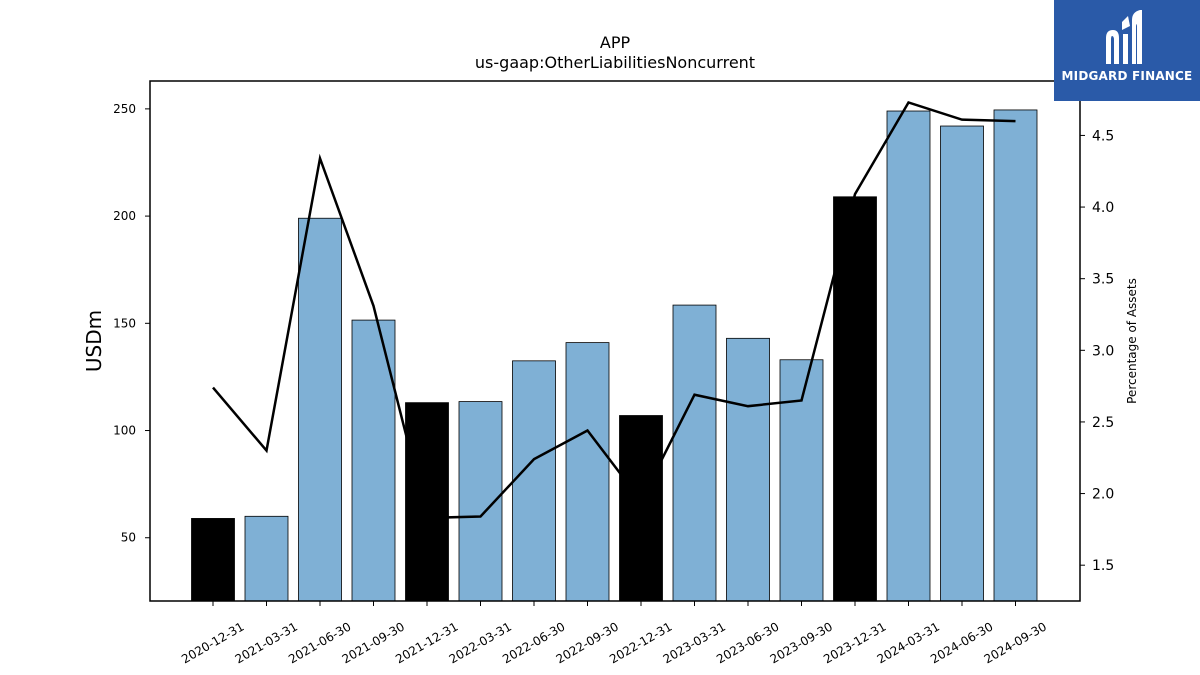 The image size is (1200, 675). Describe the element at coordinates (128, 538) in the screenshot. I see `y-tick-label: 50` at that location.